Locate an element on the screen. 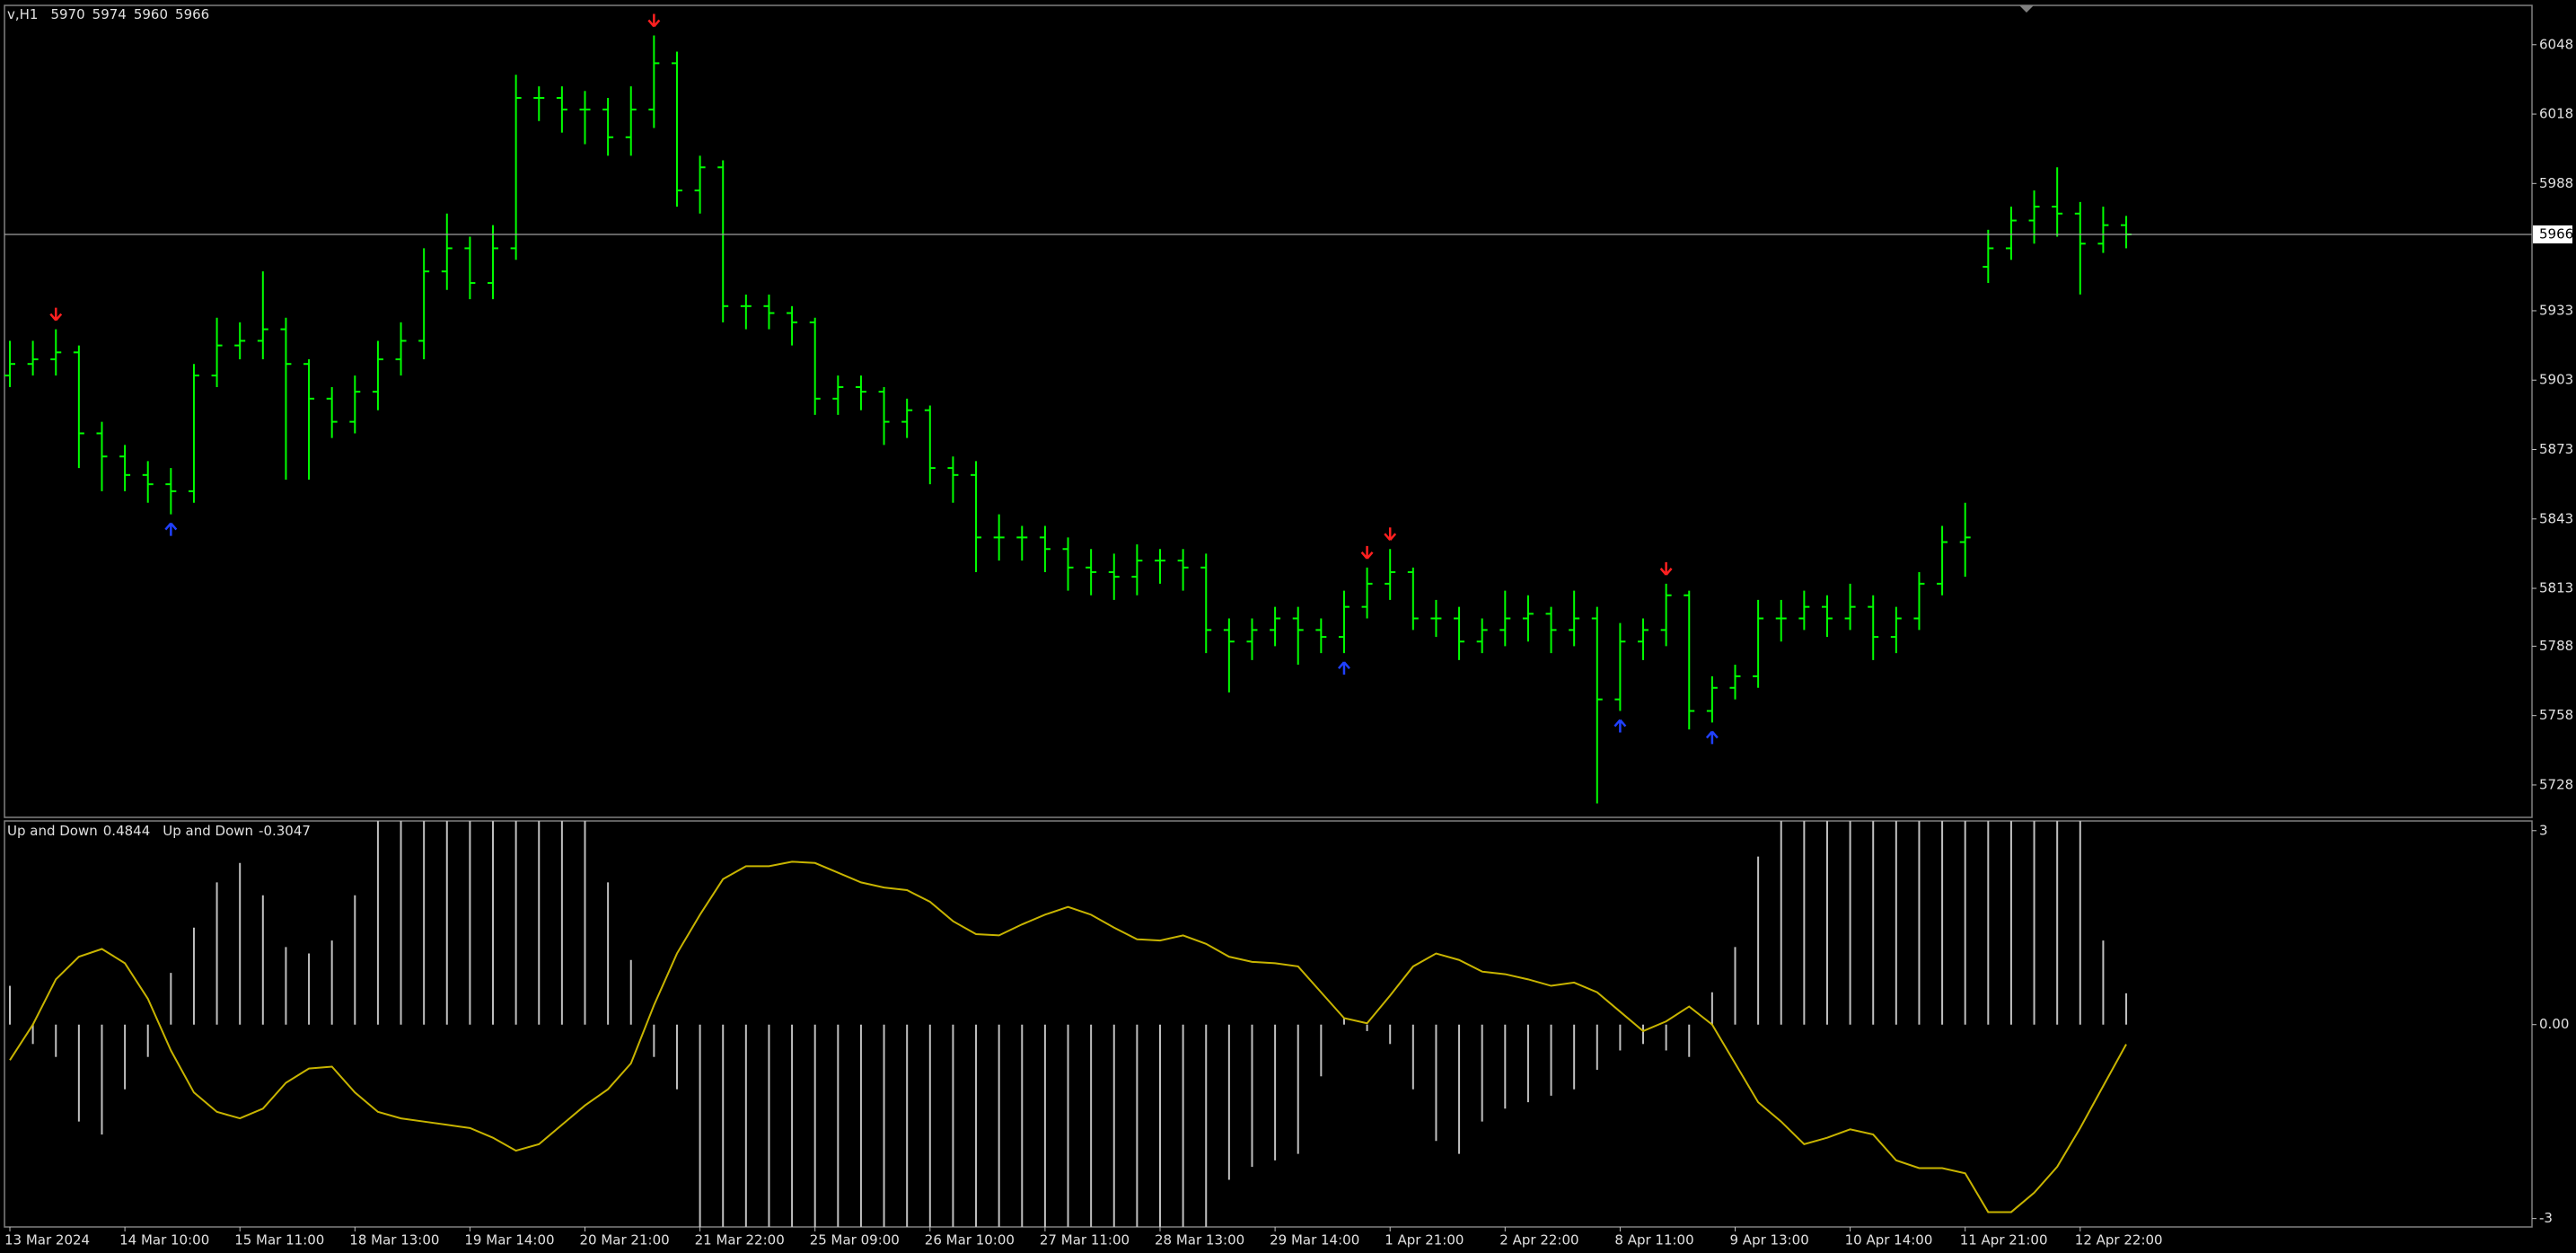 The height and width of the screenshot is (1253, 2576). x-tick-label: 10 Apr 14:00 is located at coordinates (1889, 1240).